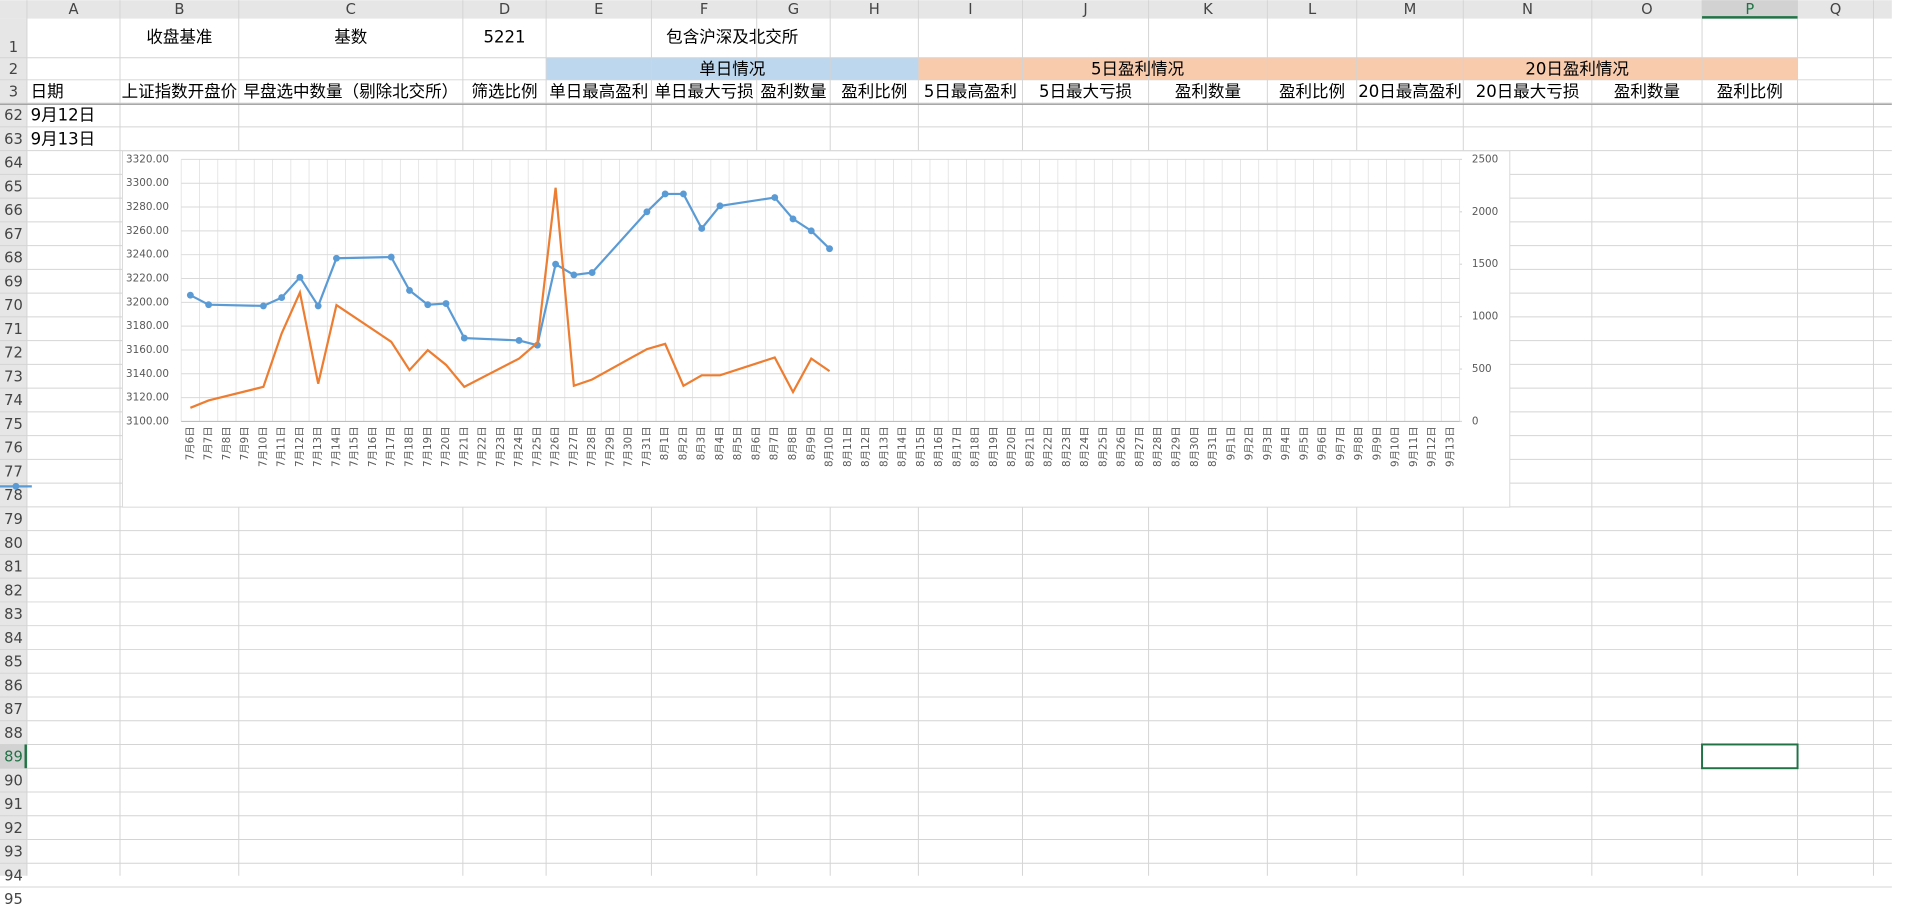 Image resolution: width=1920 pixels, height=909 pixels. What do you see at coordinates (957, 446) in the screenshot?
I see `x-tick-label: 8月17日` at bounding box center [957, 446].